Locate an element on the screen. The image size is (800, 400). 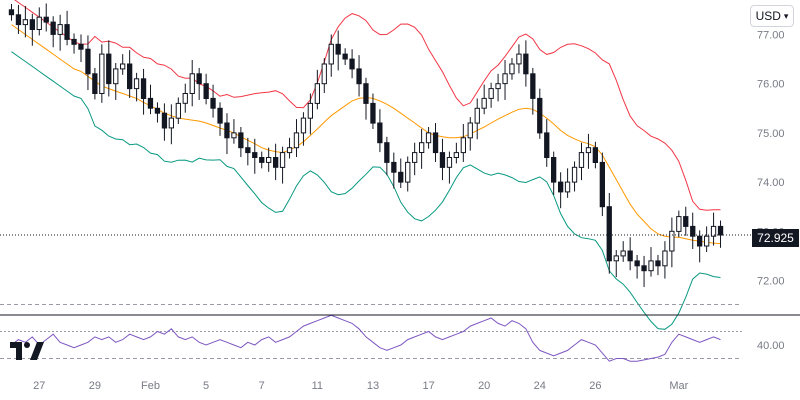
y-tick-label: 77.00 is located at coordinates (771, 36).